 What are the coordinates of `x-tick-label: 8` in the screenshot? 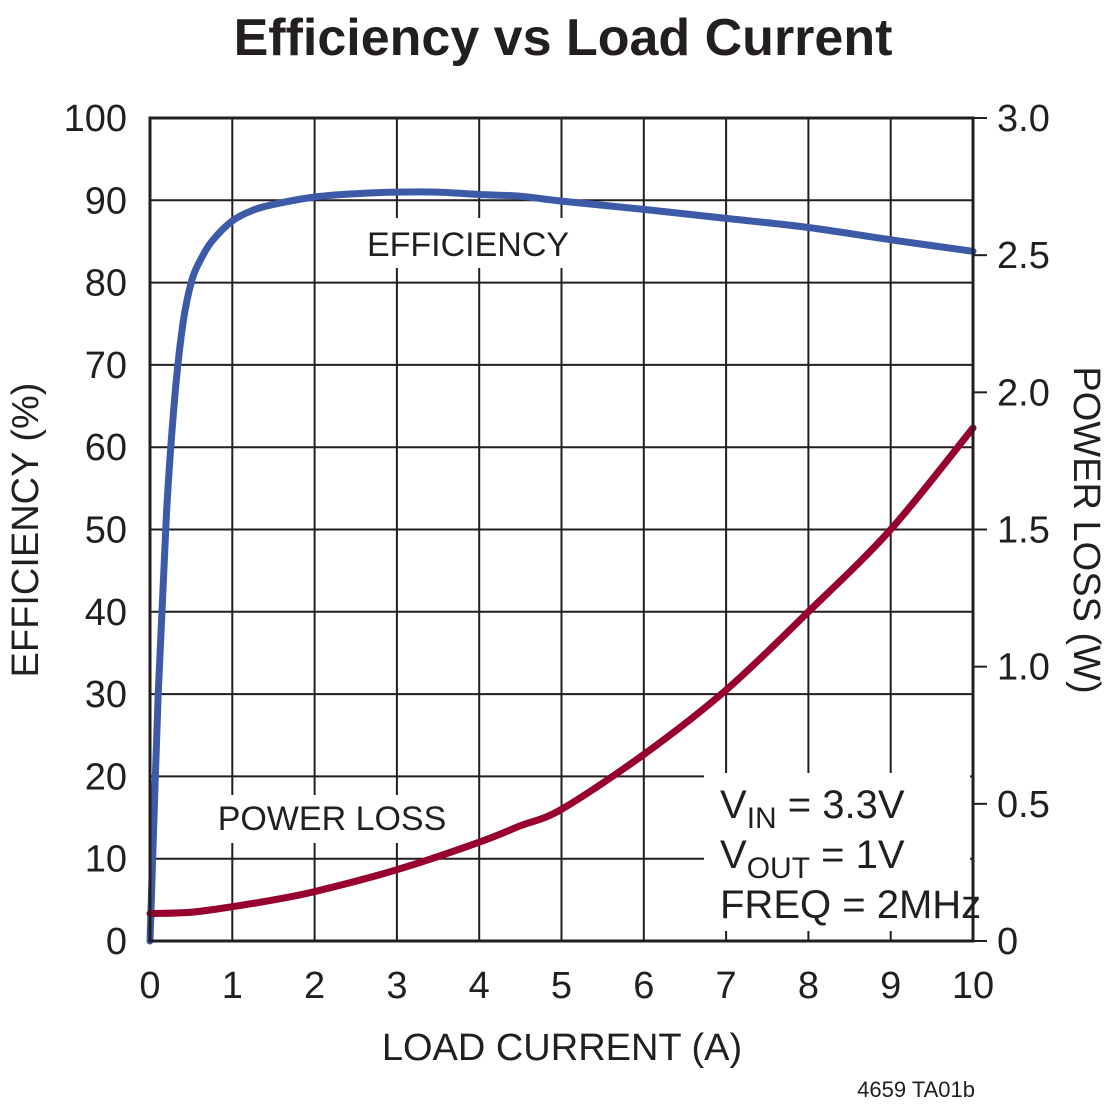 It's located at (808, 986).